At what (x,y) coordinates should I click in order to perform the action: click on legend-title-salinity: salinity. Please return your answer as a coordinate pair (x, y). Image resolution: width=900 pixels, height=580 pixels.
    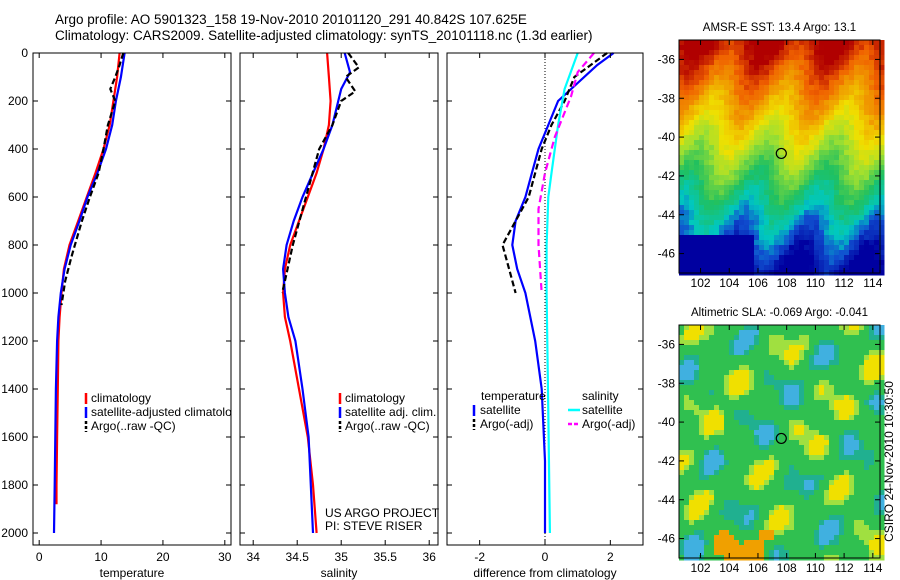
    Looking at the image, I should click on (600, 396).